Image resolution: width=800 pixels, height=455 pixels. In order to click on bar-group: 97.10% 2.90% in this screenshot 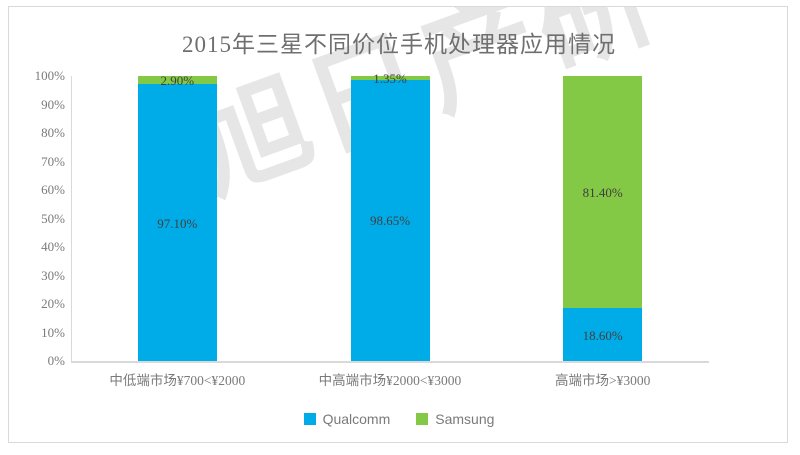, I will do `click(177, 217)`.